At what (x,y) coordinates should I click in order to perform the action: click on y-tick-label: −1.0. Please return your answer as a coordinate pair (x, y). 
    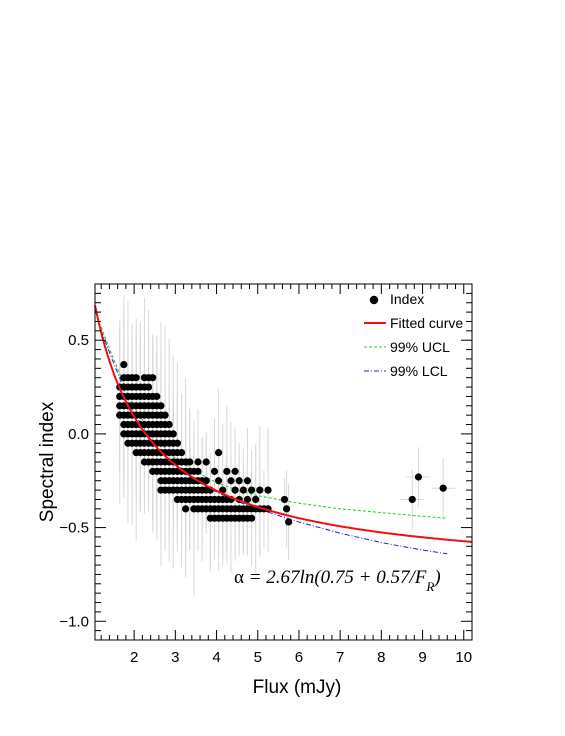
    Looking at the image, I should click on (74, 621).